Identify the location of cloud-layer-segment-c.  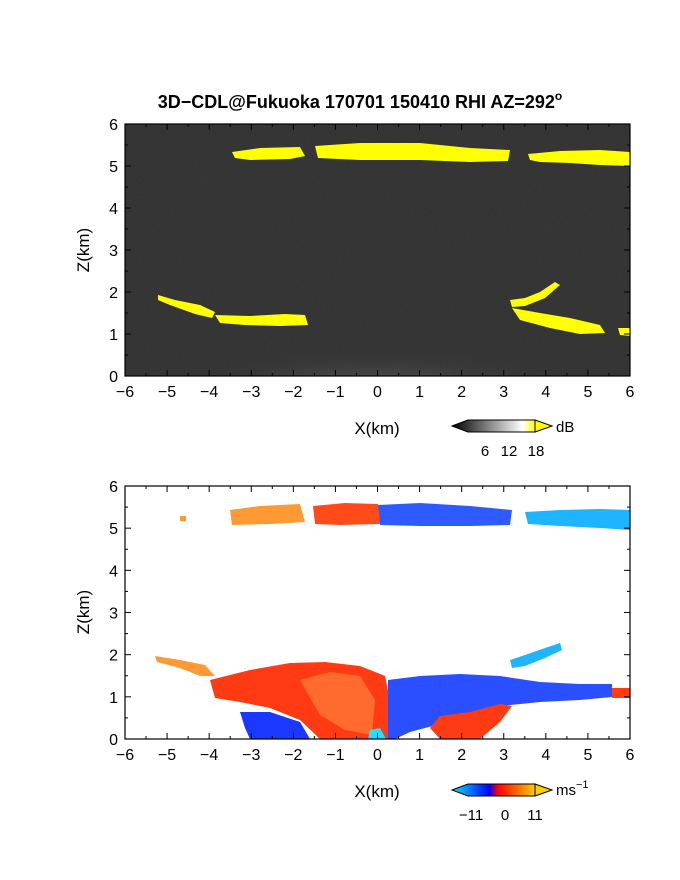
(579, 158).